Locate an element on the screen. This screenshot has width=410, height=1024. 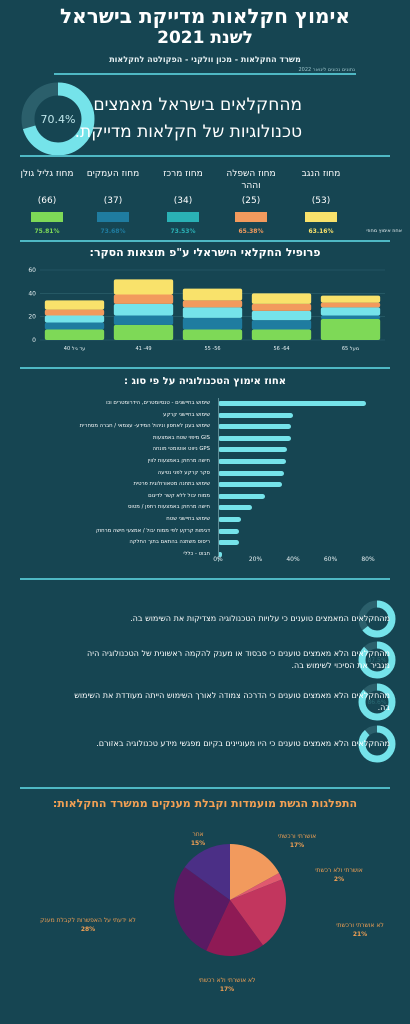
pie-slice-label: לא אושרתי ולא רכשתי is located at coordinates (227, 980).